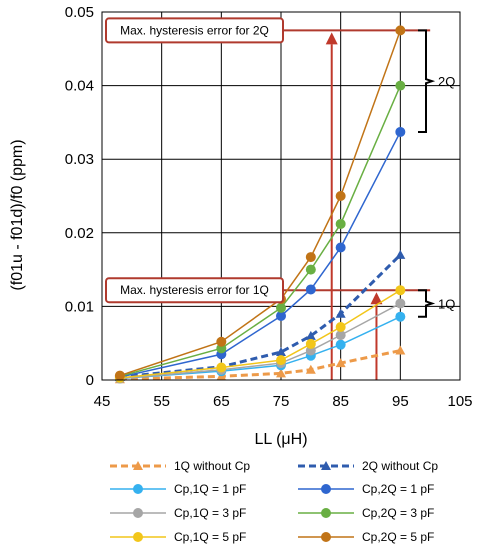 This screenshot has width=489, height=550. Describe the element at coordinates (210, 537) in the screenshot. I see `legend-label: Cp,1Q = 5 pF` at that location.